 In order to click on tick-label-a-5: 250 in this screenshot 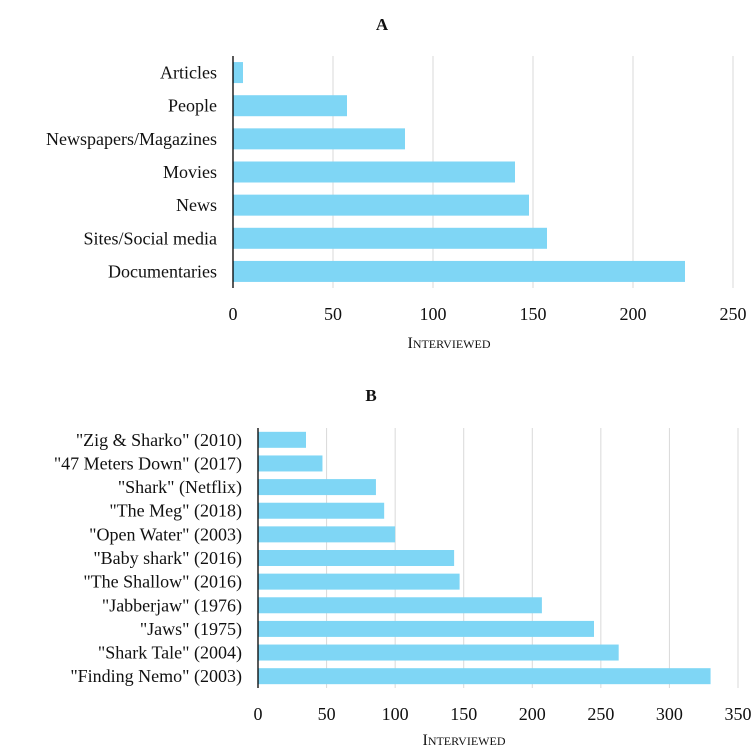, I will do `click(733, 314)`.